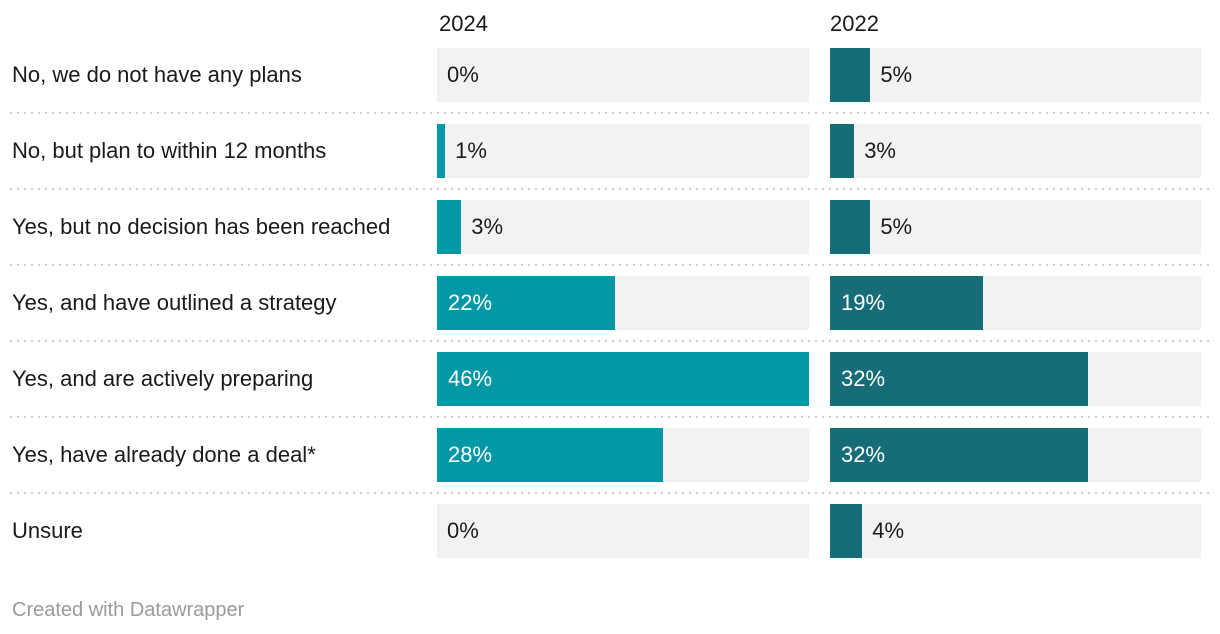  I want to click on footer: Created with Datawrapper, so click(611, 610).